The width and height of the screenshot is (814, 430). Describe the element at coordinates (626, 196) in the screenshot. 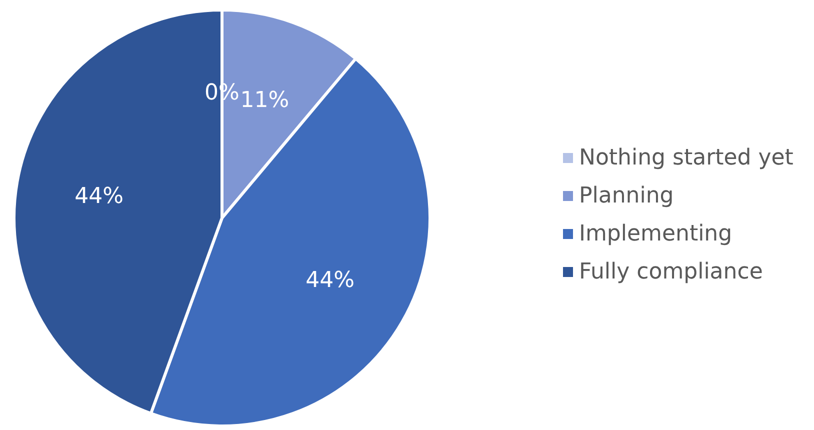

I see `legend-label: Planning` at that location.